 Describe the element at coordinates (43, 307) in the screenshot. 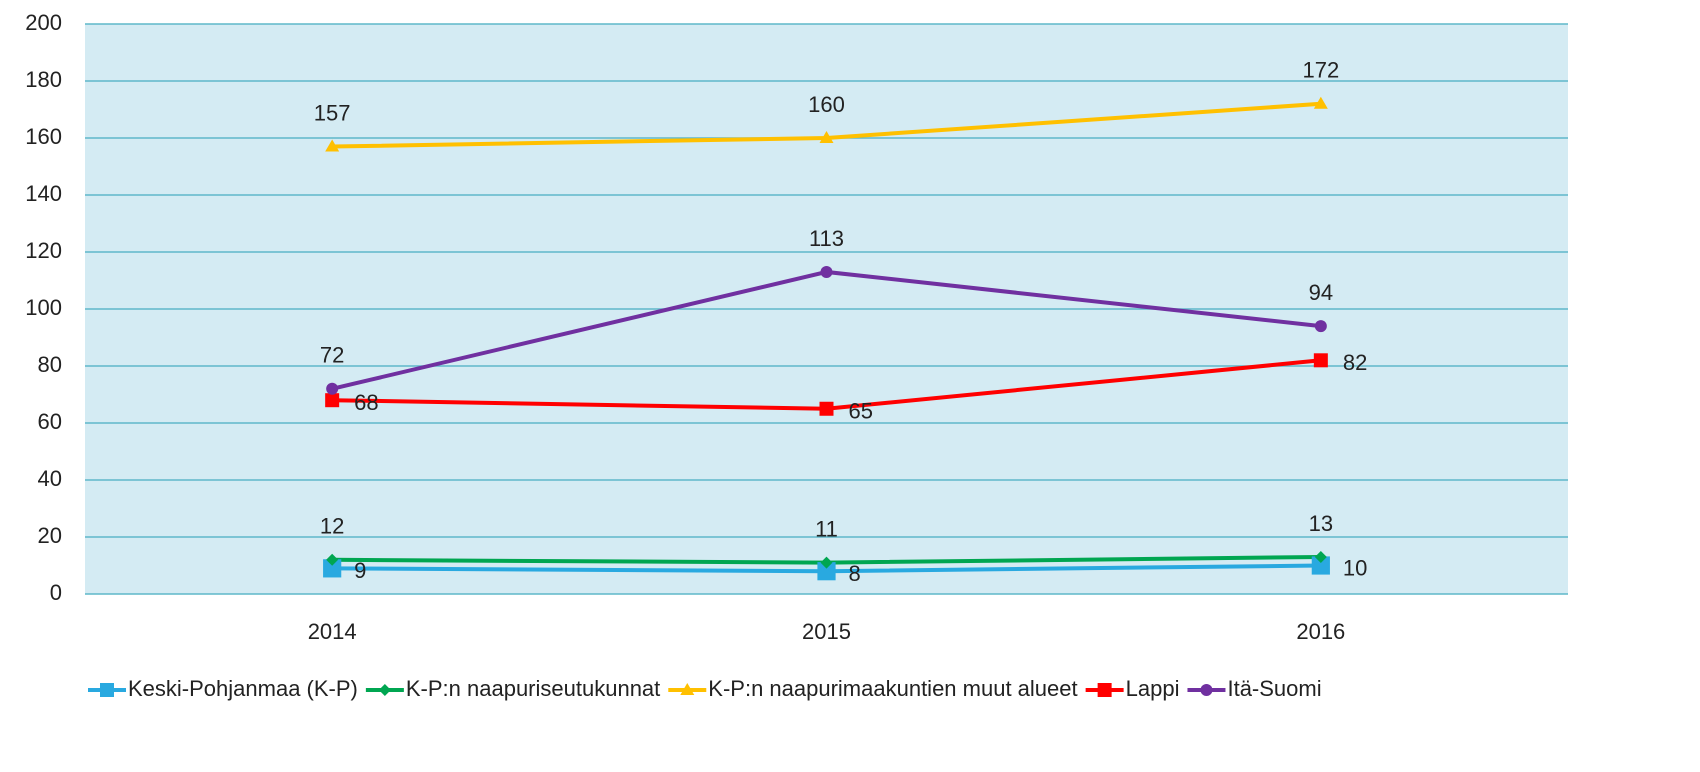

I see `y-tick-label: 100` at that location.